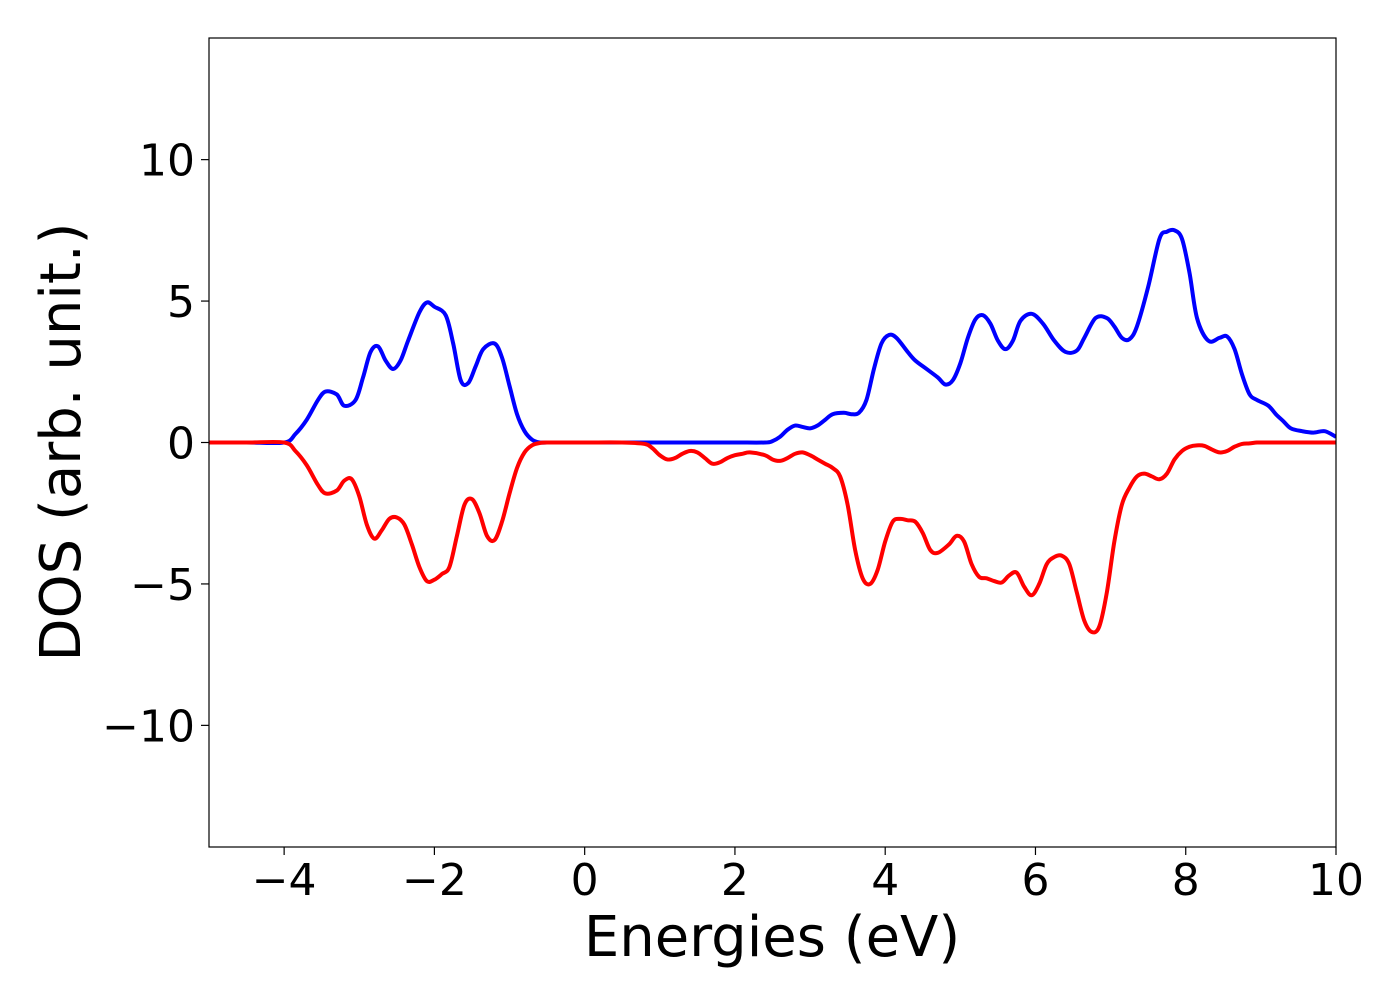  Describe the element at coordinates (148, 726) in the screenshot. I see `y-tick-label: −10` at that location.